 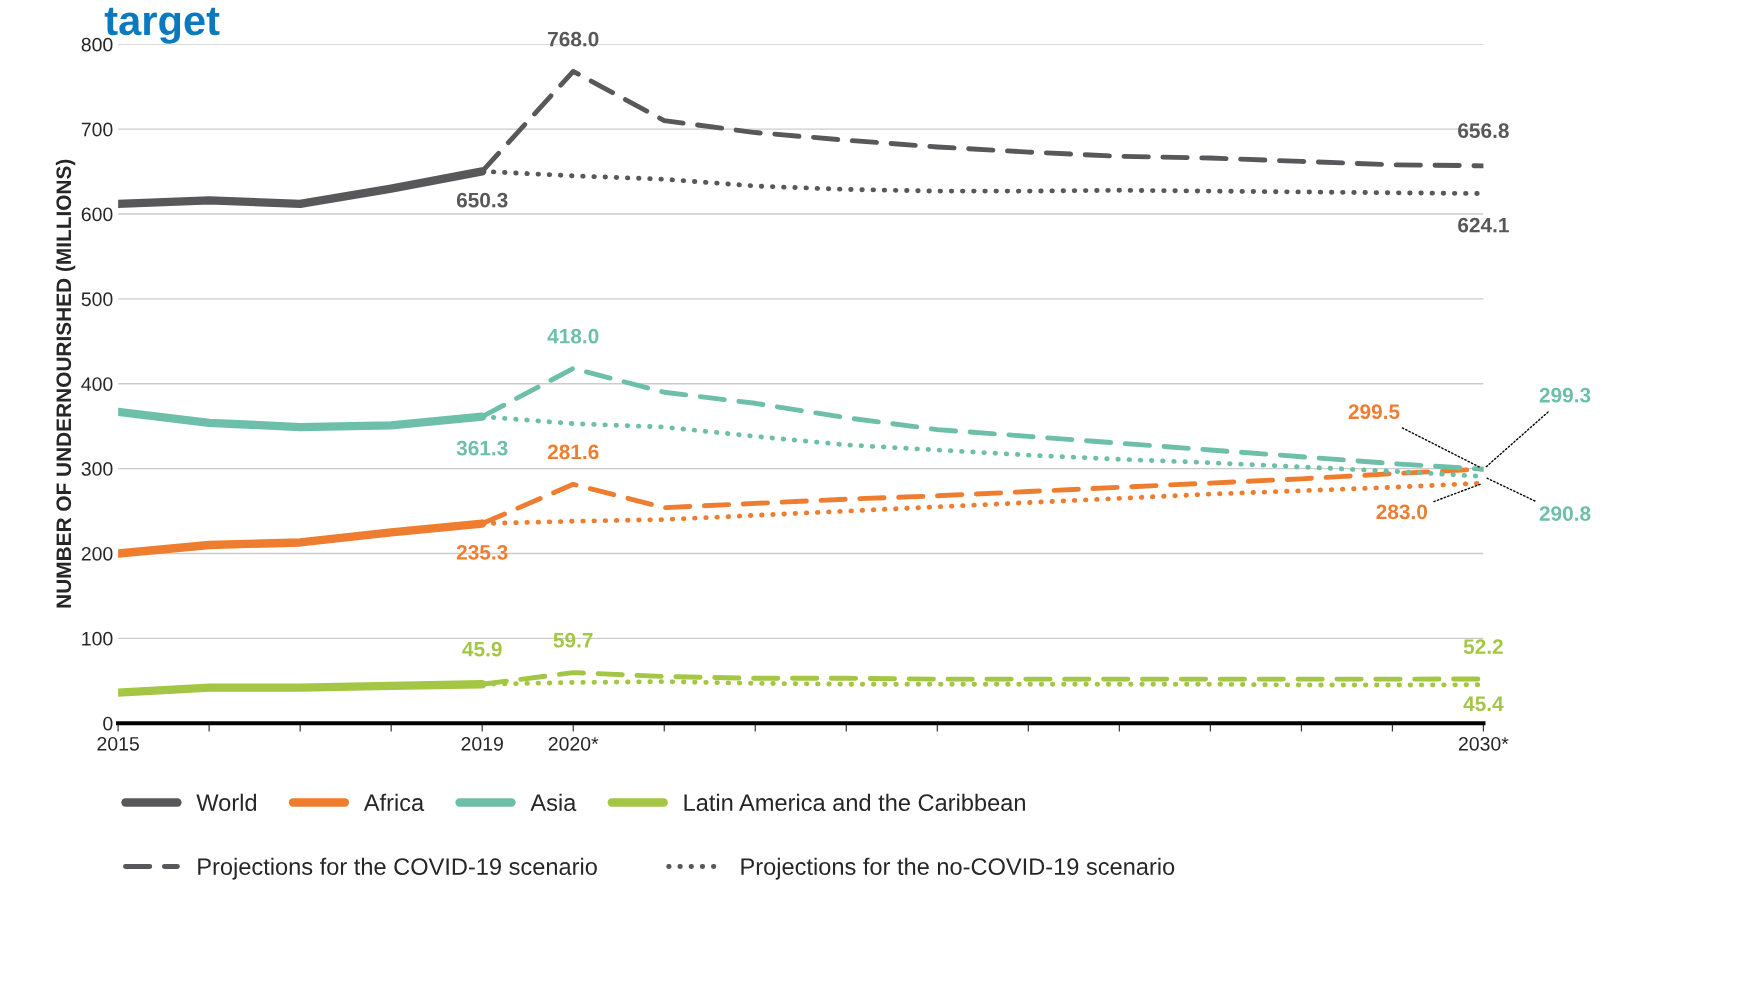 I want to click on data-label: 283.0, so click(x=1401, y=512).